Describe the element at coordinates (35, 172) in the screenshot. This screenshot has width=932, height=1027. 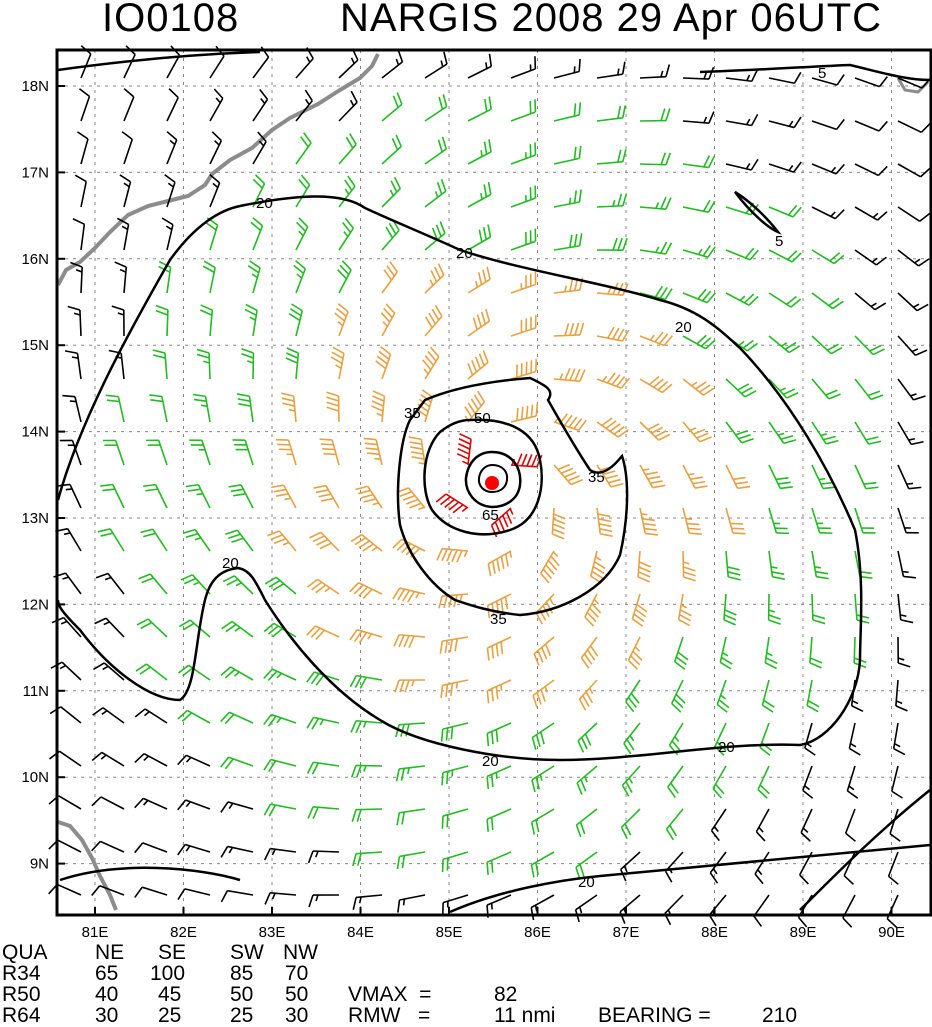
I see `lat-label: 17N` at that location.